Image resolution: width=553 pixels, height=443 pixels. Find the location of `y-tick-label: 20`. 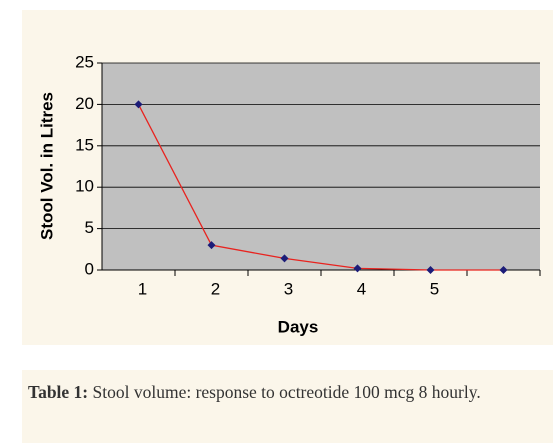

y-tick-label: 20 is located at coordinates (84, 103).